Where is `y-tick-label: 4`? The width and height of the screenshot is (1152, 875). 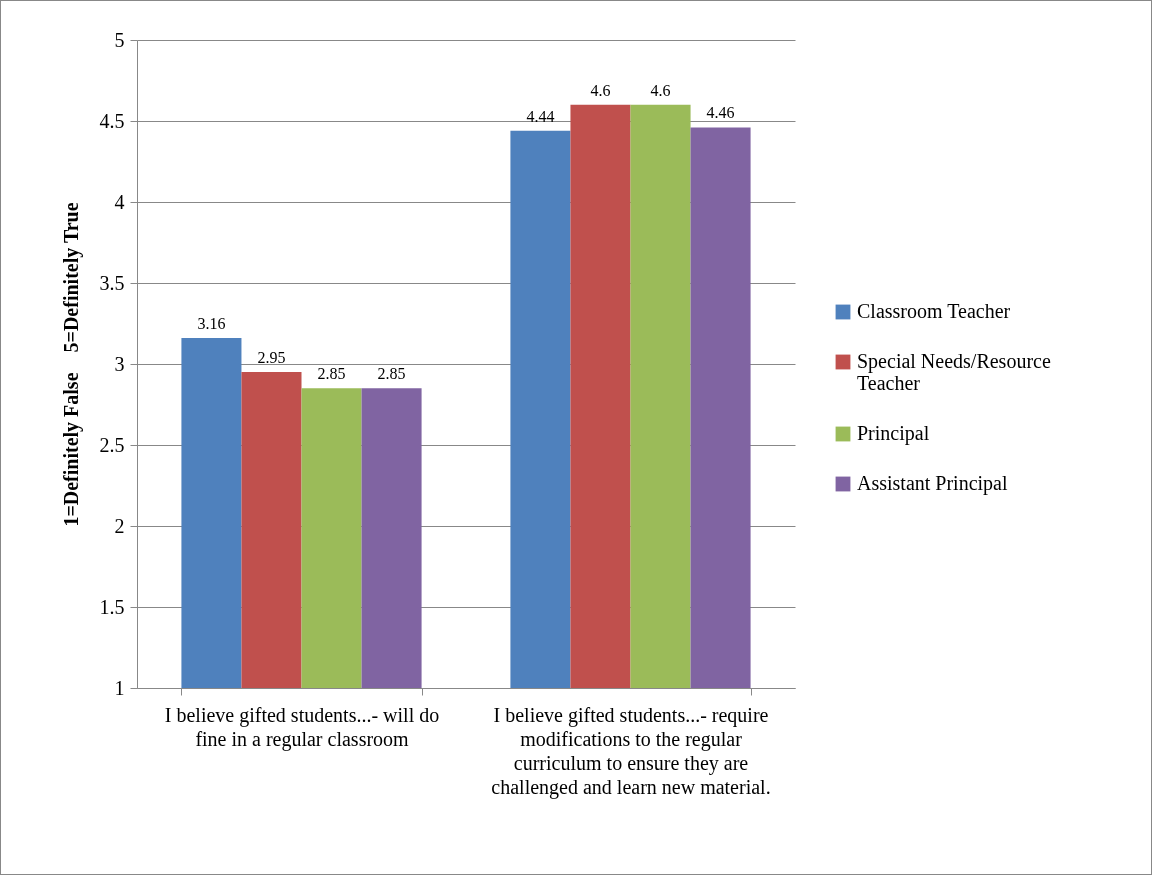 y-tick-label: 4 is located at coordinates (119, 201).